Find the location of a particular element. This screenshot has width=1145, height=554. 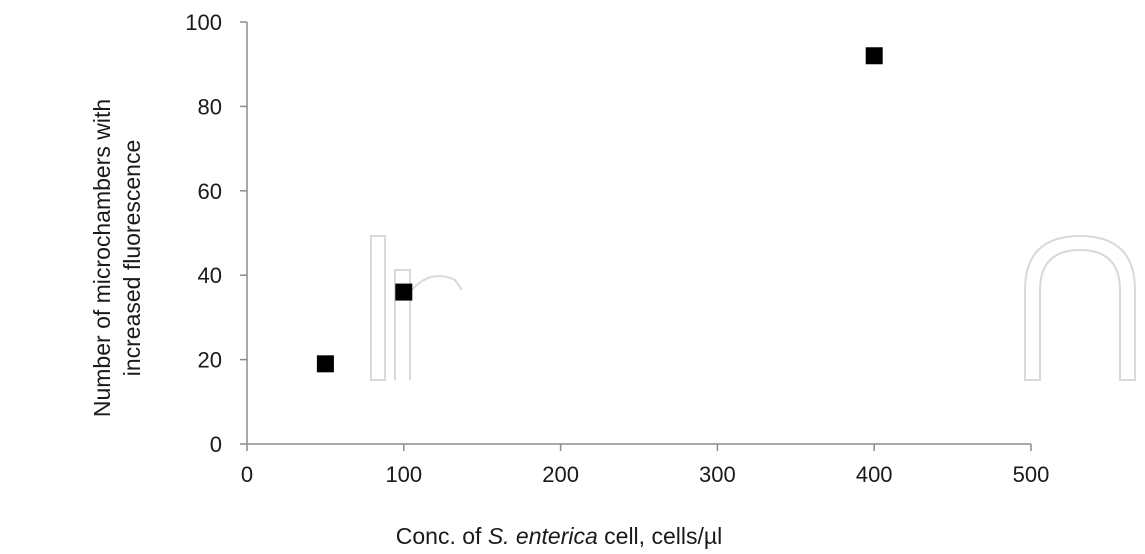

y-tick-label: 80 is located at coordinates (210, 106).